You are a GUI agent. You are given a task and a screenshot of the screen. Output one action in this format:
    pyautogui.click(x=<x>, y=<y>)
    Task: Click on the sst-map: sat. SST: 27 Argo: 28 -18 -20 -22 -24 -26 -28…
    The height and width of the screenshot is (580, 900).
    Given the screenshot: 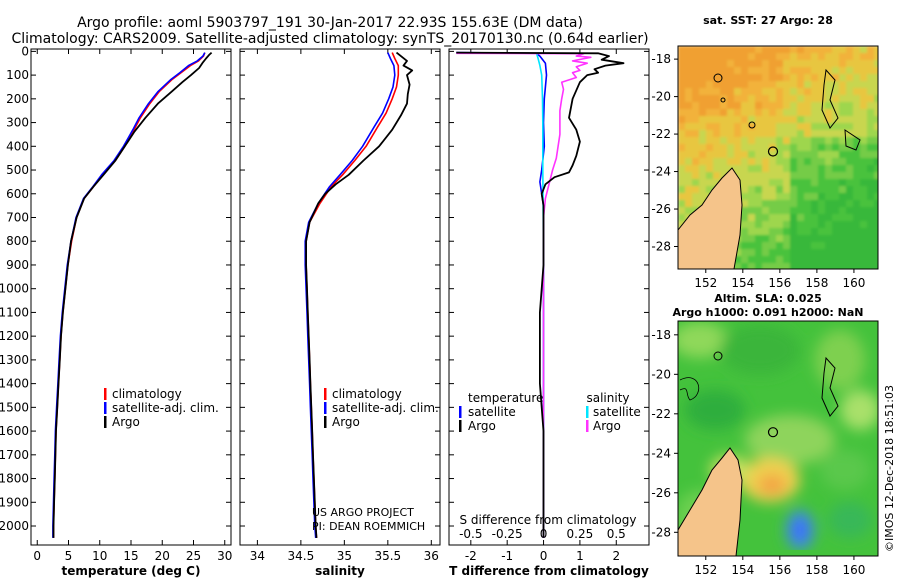 What is the action you would take?
    pyautogui.click(x=765, y=152)
    